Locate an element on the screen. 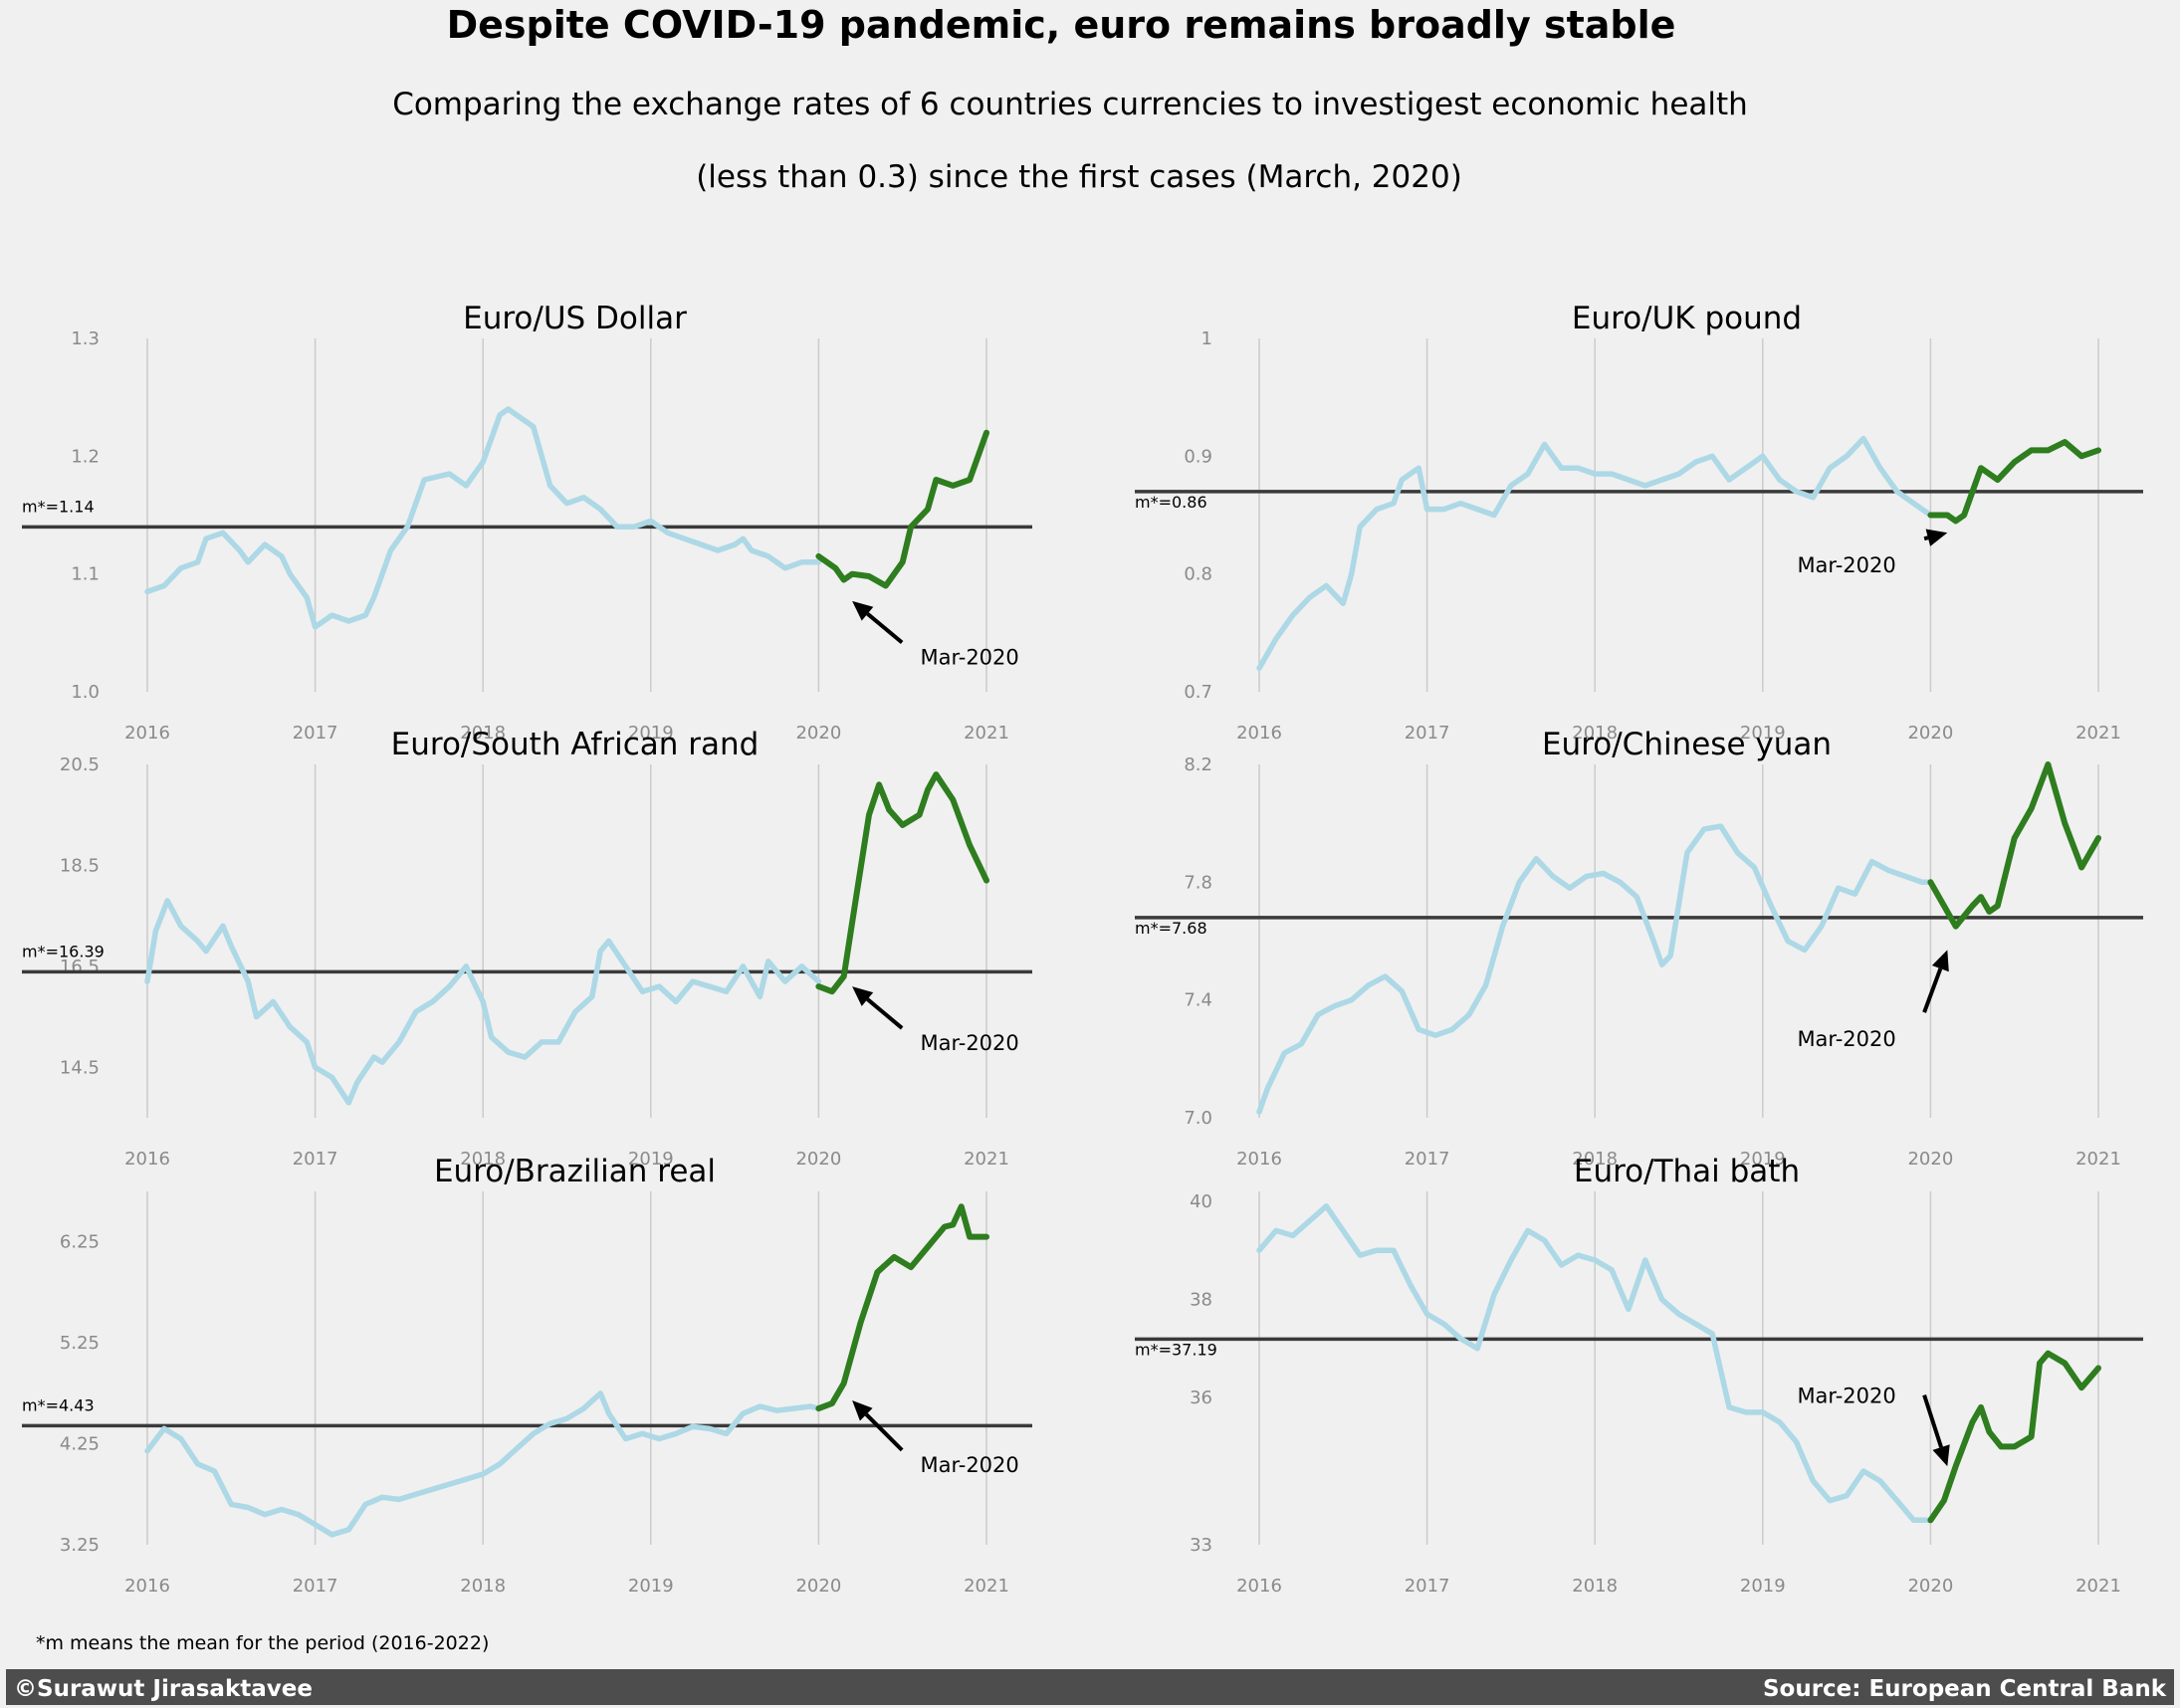 The image size is (2180, 1708). y-tick-label: 0.7 is located at coordinates (1198, 692).